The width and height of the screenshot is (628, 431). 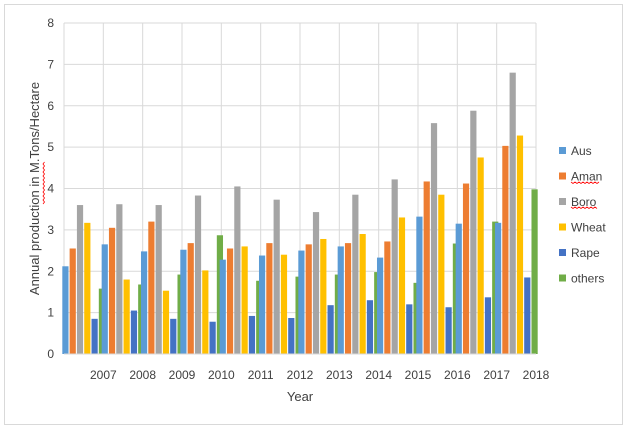 I want to click on y-tick-label: 4, so click(x=50, y=189).